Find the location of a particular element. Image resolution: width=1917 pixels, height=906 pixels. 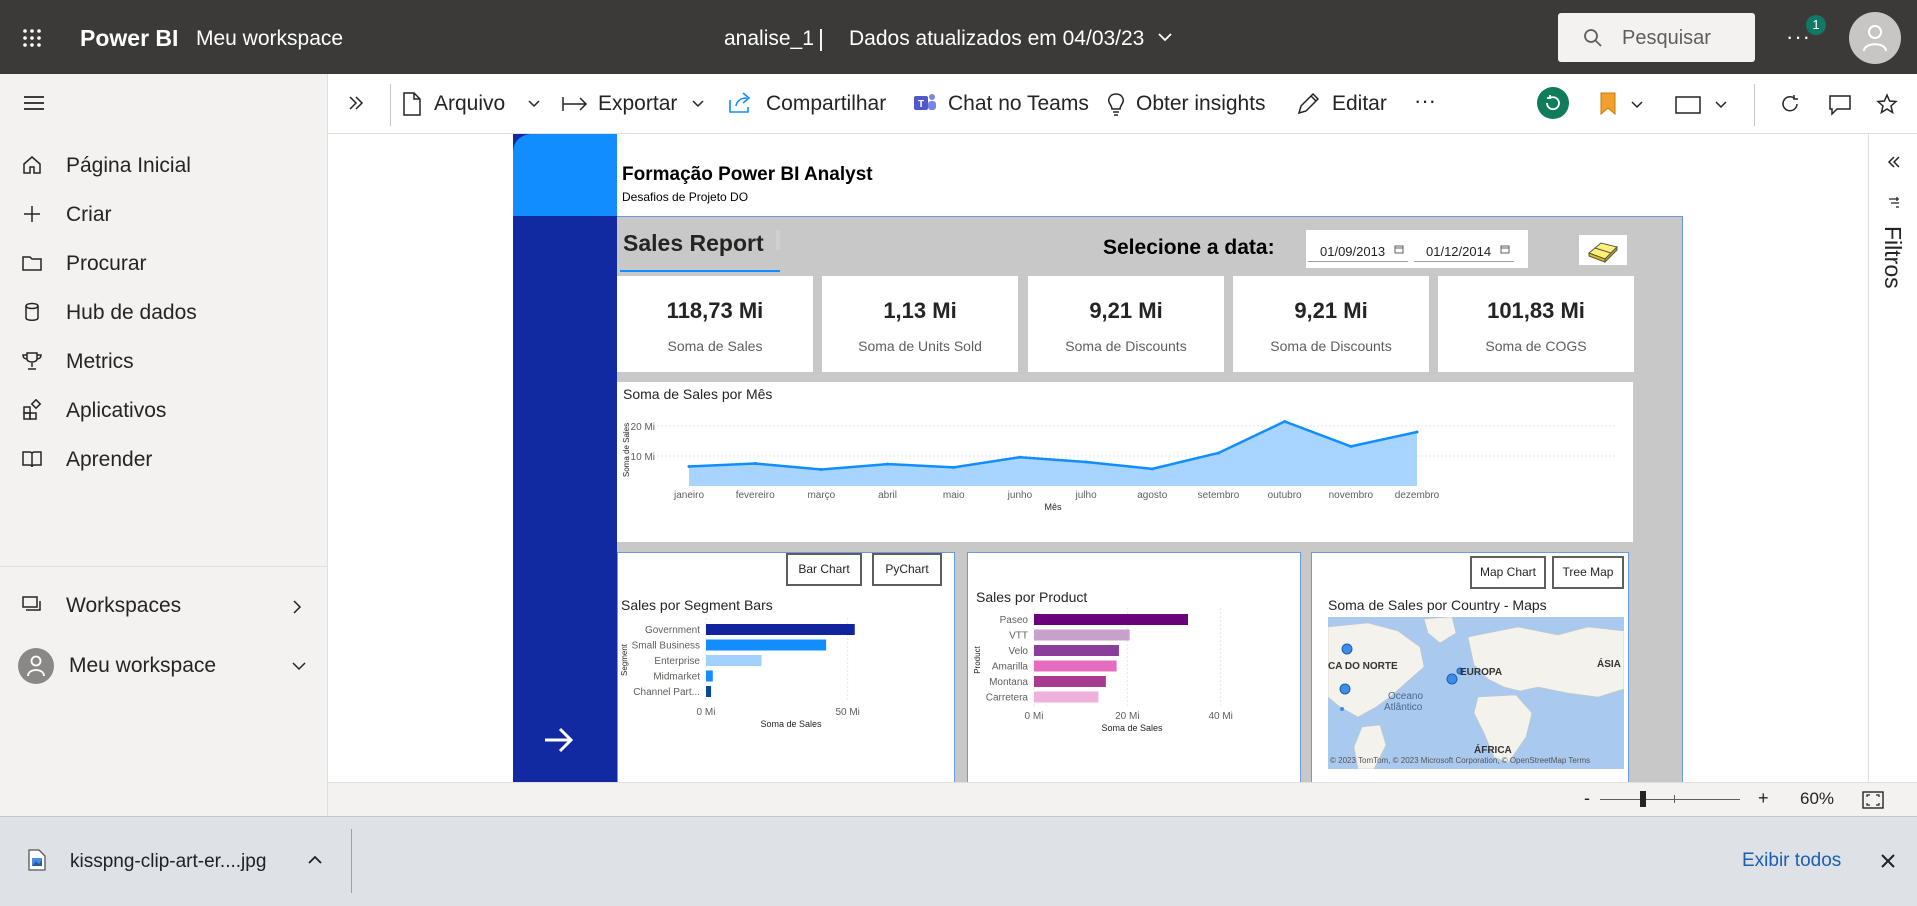

map-chart-button: Map Chart is located at coordinates (1508, 572).